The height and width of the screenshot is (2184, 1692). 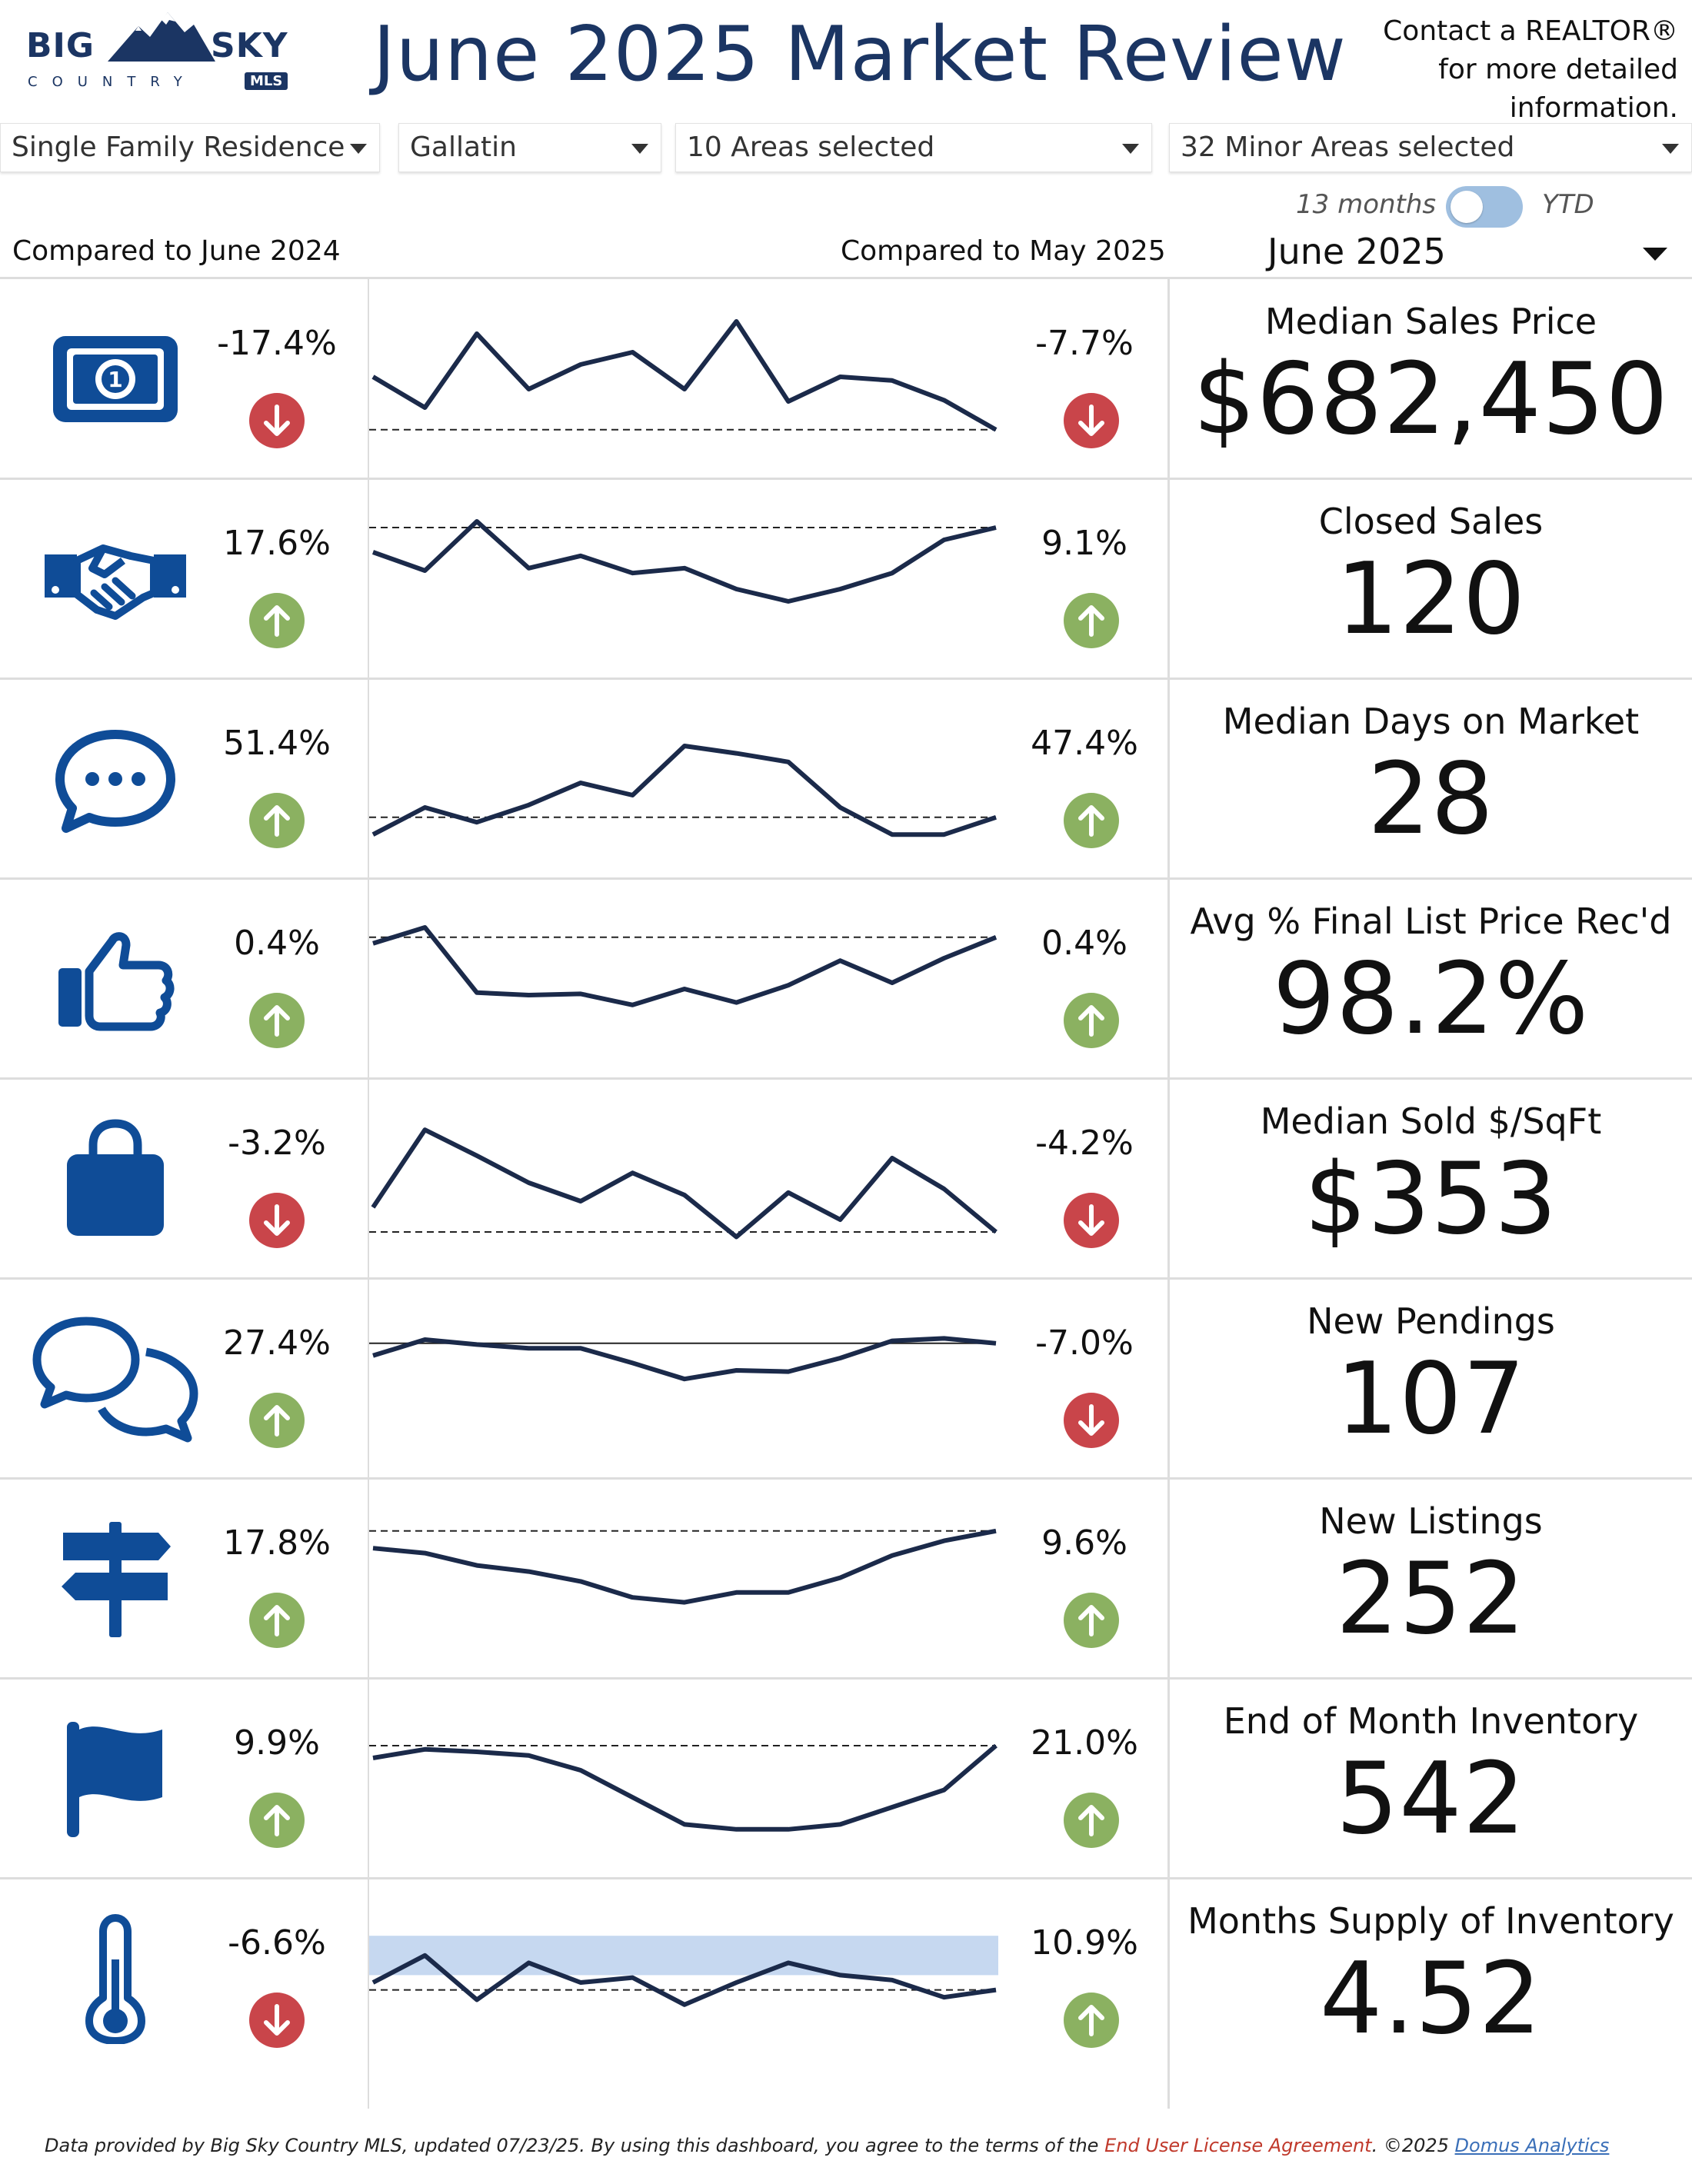 What do you see at coordinates (1348, 147) in the screenshot?
I see `minor-areas-value: 32 Minor Areas selected` at bounding box center [1348, 147].